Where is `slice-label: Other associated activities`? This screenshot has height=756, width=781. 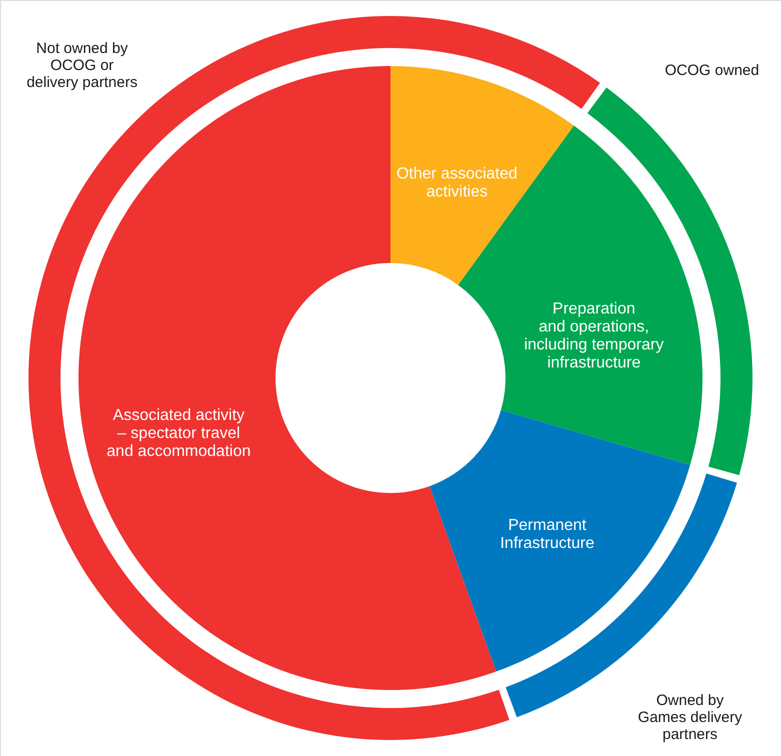
slice-label: Other associated activities is located at coordinates (457, 183).